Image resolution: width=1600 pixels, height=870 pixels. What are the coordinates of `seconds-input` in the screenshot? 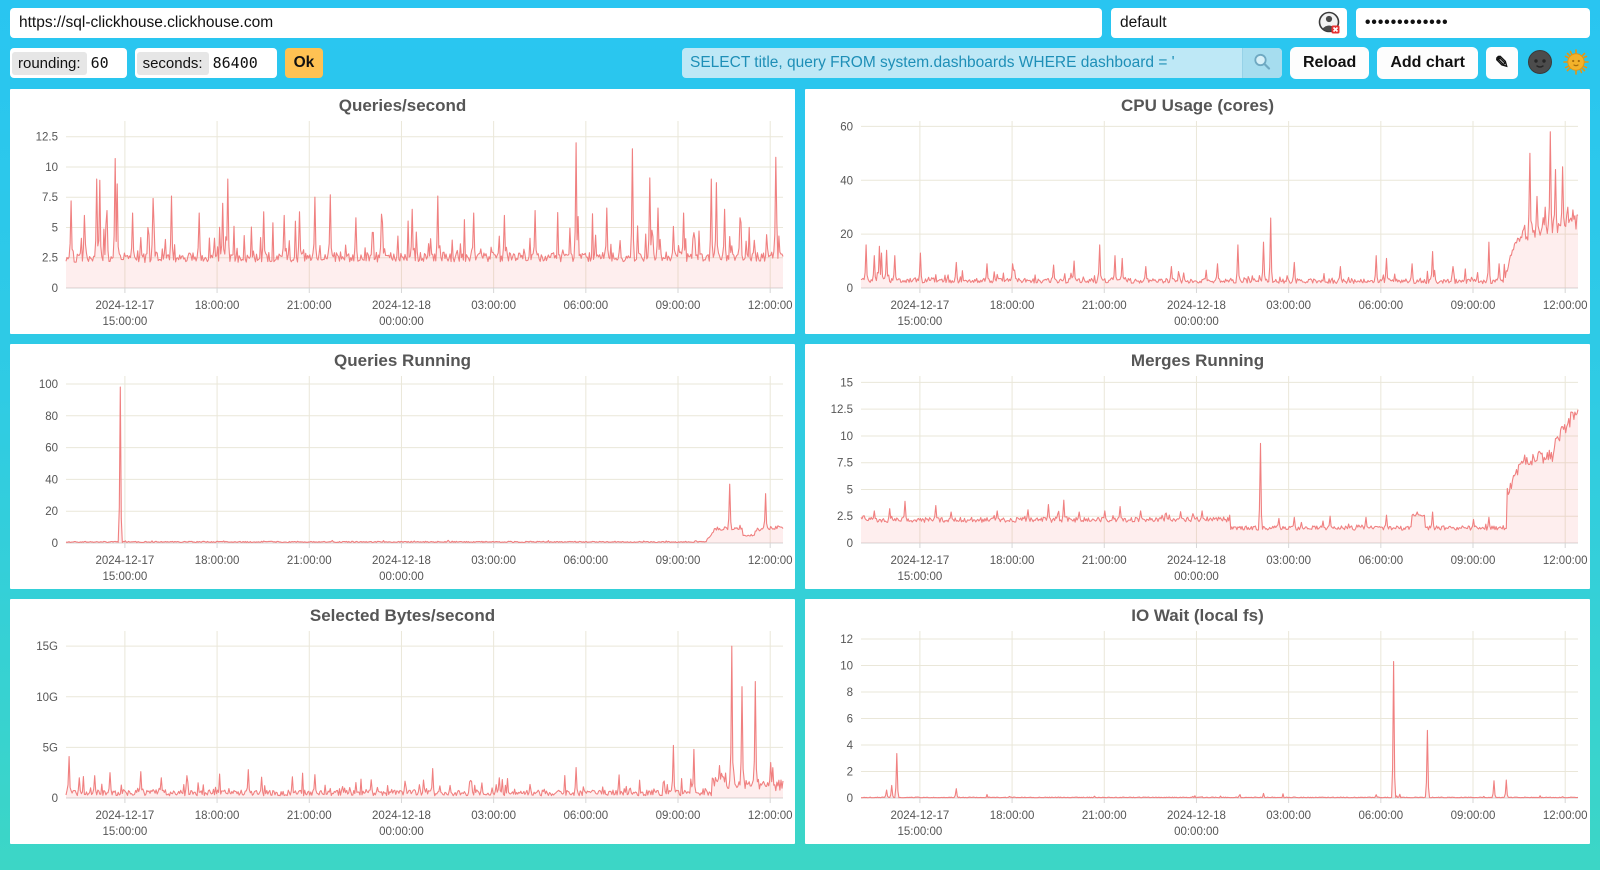 It's located at (241, 63).